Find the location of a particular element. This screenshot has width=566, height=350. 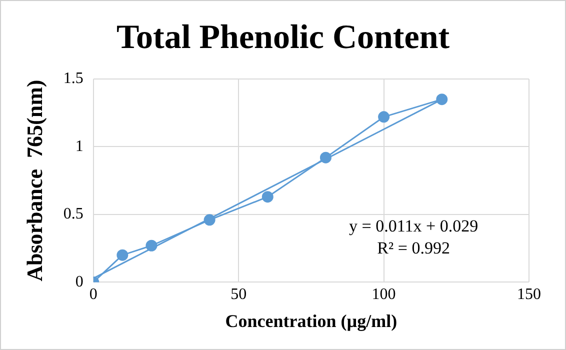

y-tick-label: 1 is located at coordinates (79, 146).